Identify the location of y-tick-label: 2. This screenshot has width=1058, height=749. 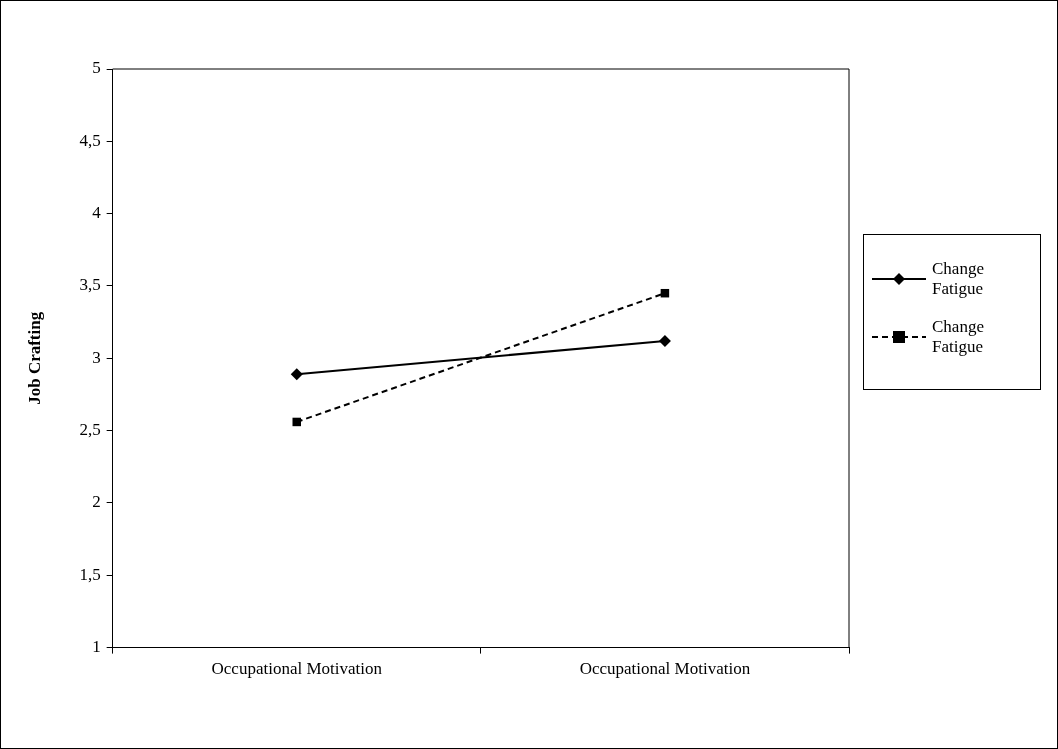
(96, 502).